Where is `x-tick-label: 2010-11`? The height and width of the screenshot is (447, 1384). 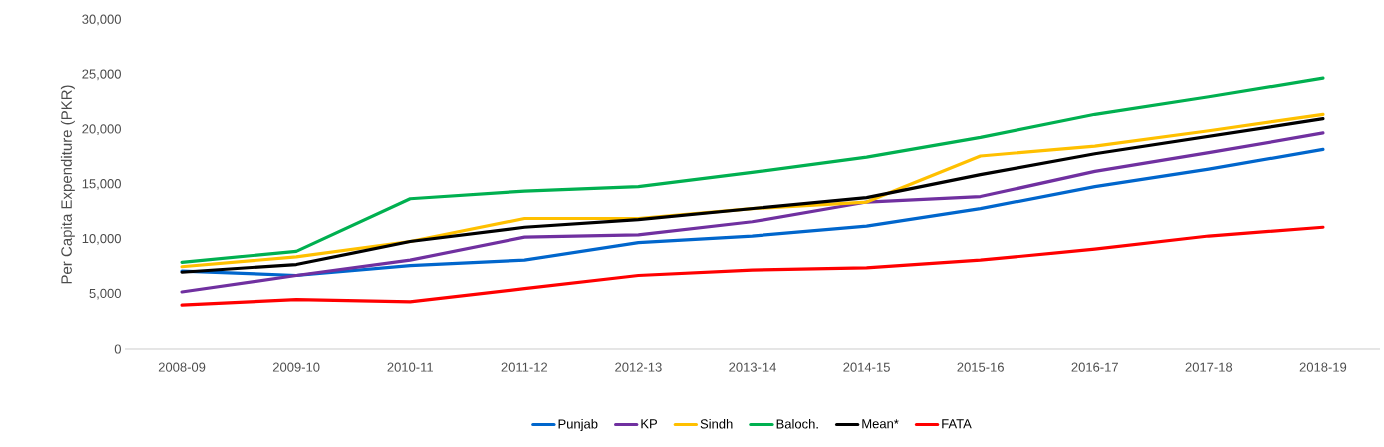
x-tick-label: 2010-11 is located at coordinates (410, 367).